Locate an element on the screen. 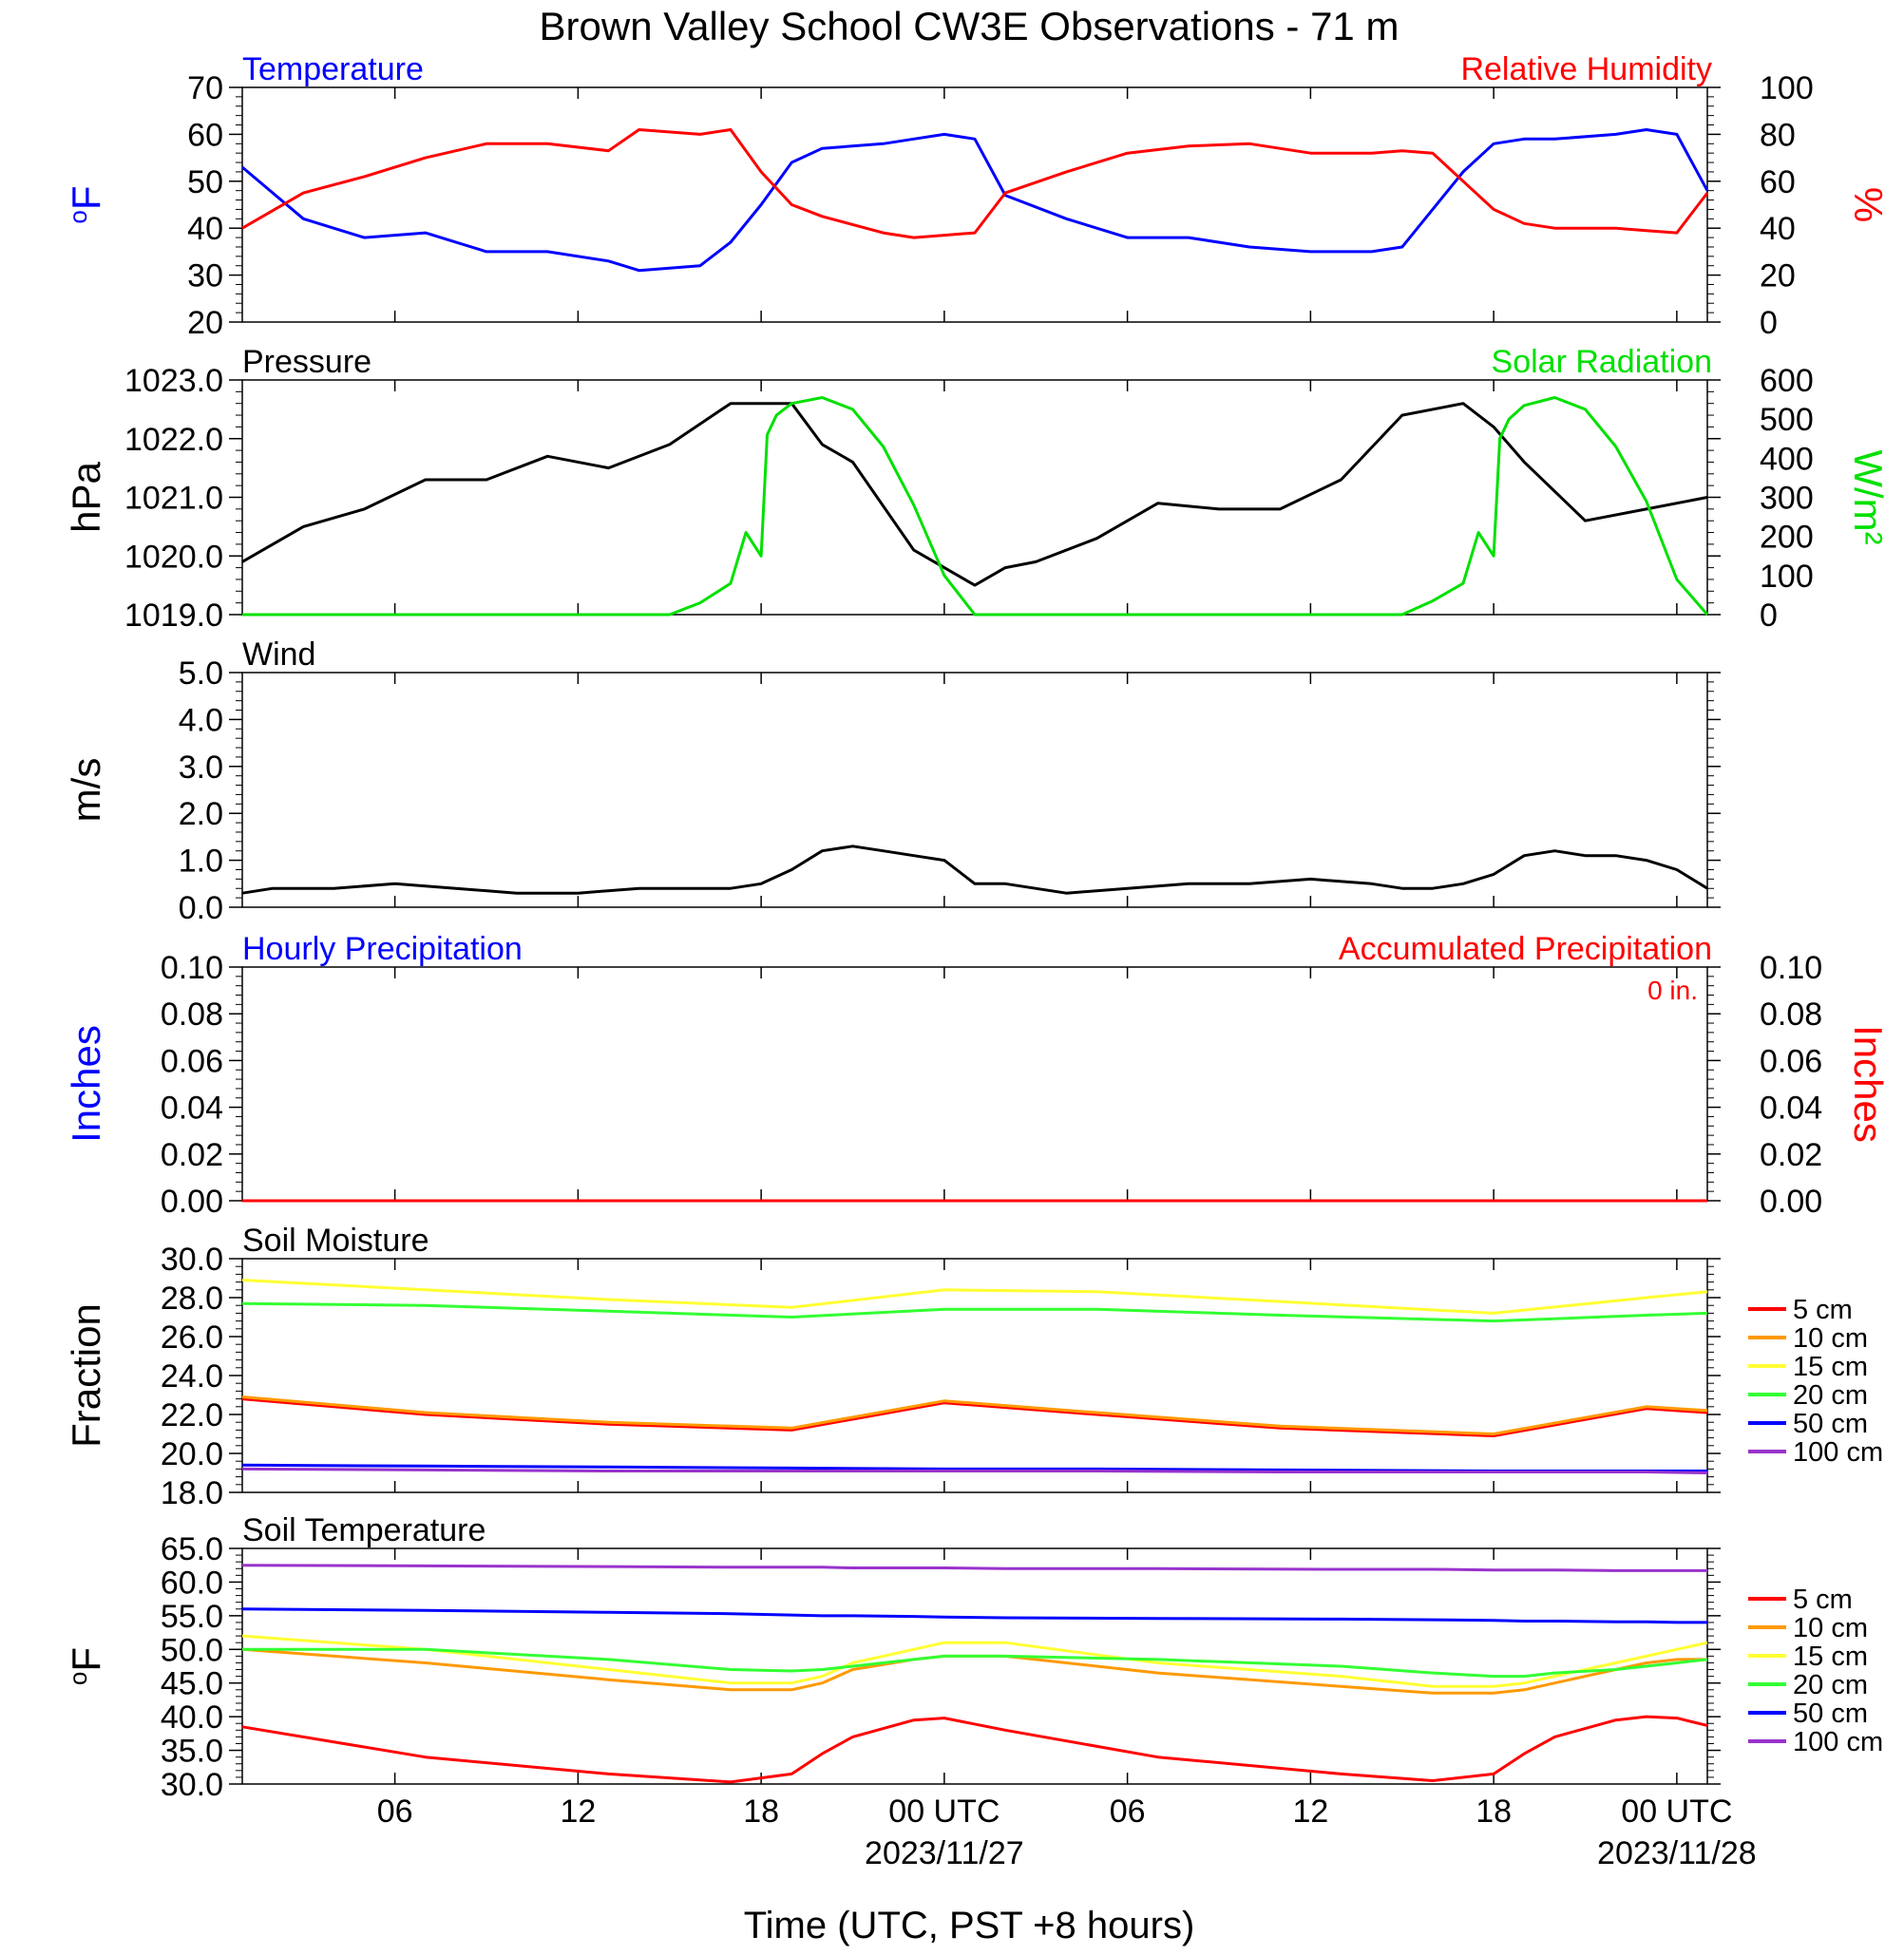 The image size is (1904, 1955). y-axis-label-right: W/m² is located at coordinates (1868, 496).